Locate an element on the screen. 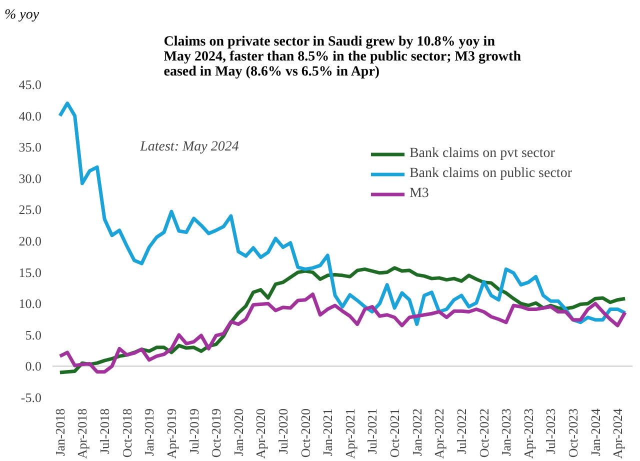 This screenshot has width=640, height=461. x-tick-label: Jul-2020 is located at coordinates (283, 431).